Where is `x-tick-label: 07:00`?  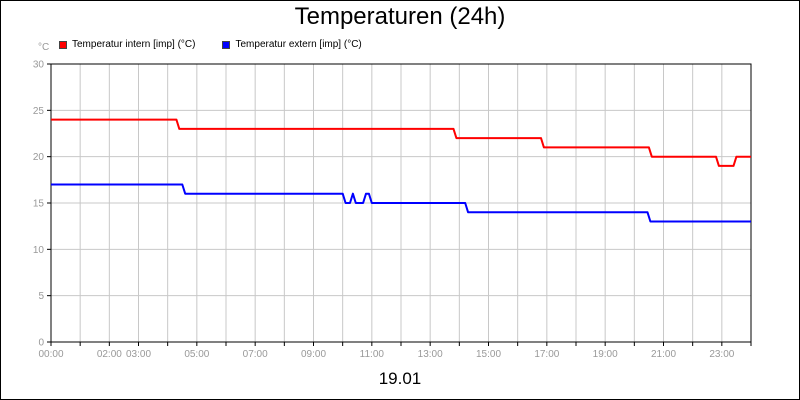
x-tick-label: 07:00 is located at coordinates (255, 354).